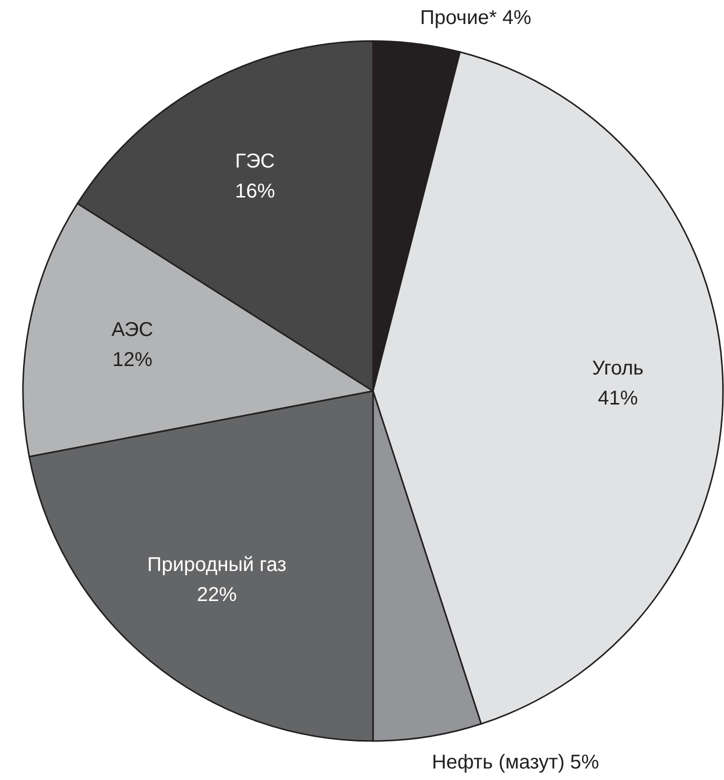 The image size is (724, 780). I want to click on data-label: 22%, so click(217, 595).